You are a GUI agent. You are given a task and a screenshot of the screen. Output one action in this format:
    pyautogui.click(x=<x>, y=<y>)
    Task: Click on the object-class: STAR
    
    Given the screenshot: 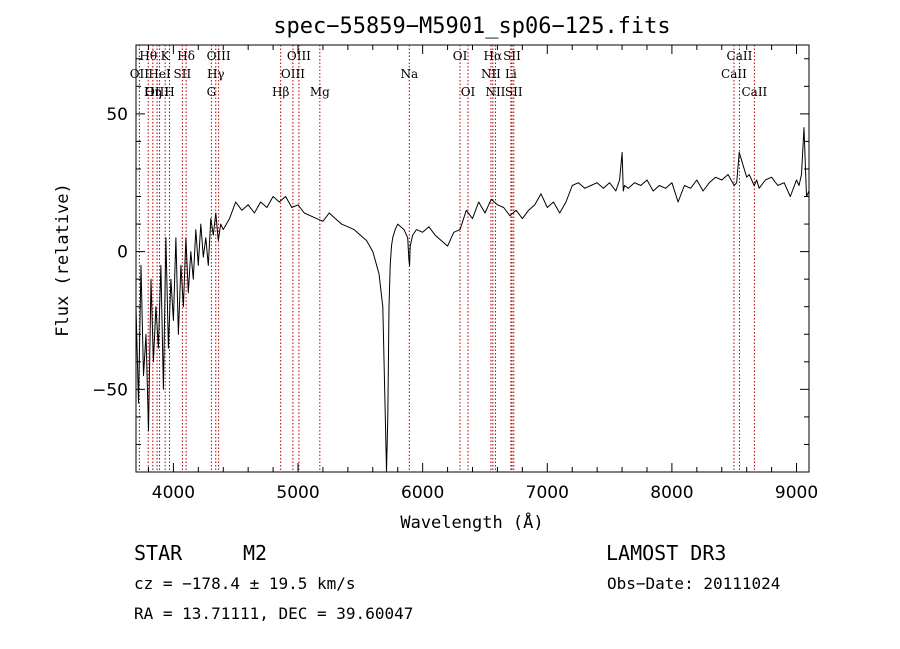 What is the action you would take?
    pyautogui.click(x=158, y=553)
    